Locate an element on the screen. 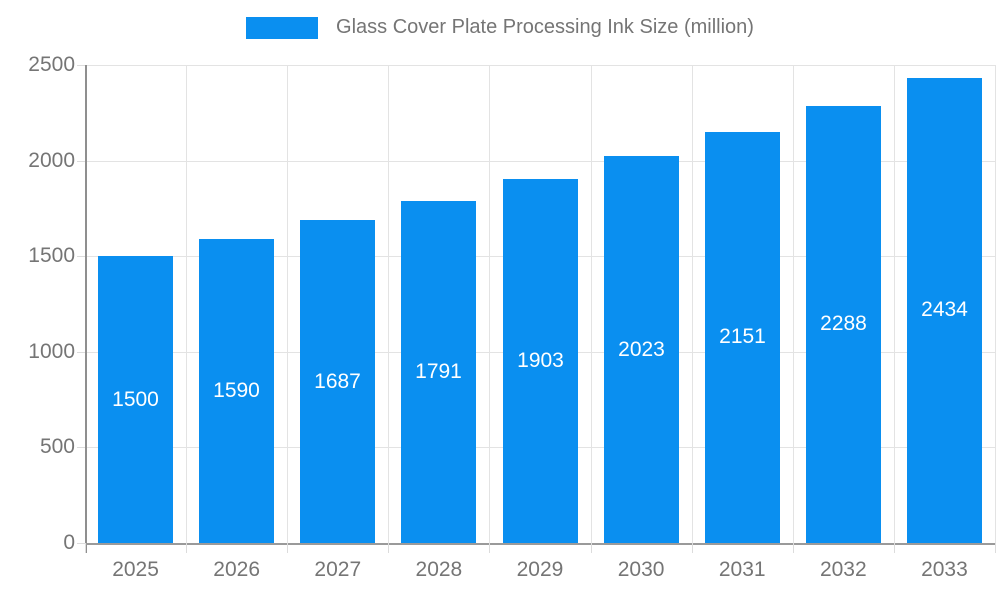 This screenshot has width=1000, height=600. x-tick-label-2026: 2026 is located at coordinates (237, 569).